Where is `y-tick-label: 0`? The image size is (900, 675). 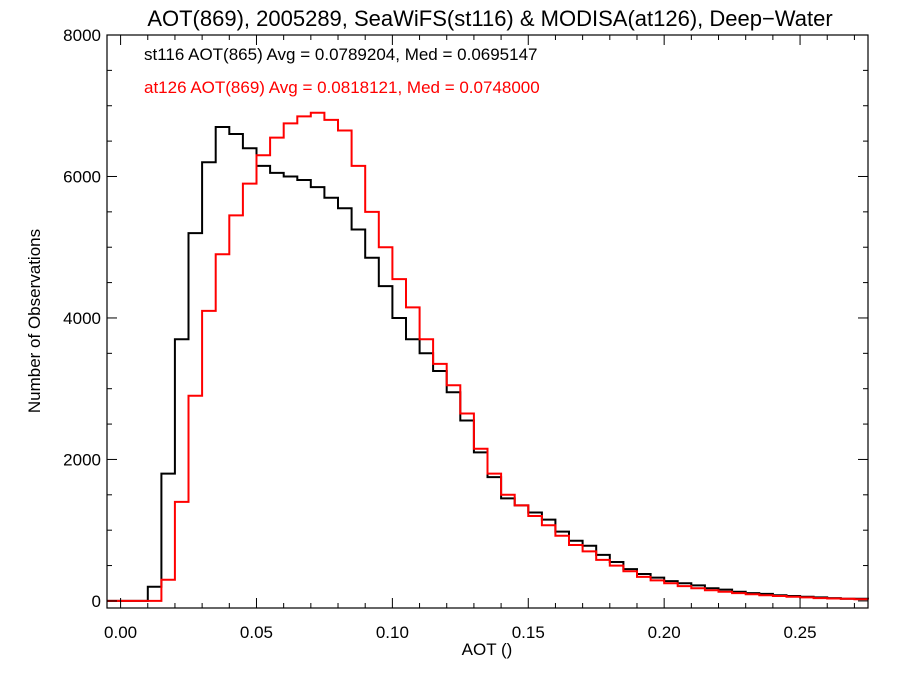 y-tick-label: 0 is located at coordinates (96, 601).